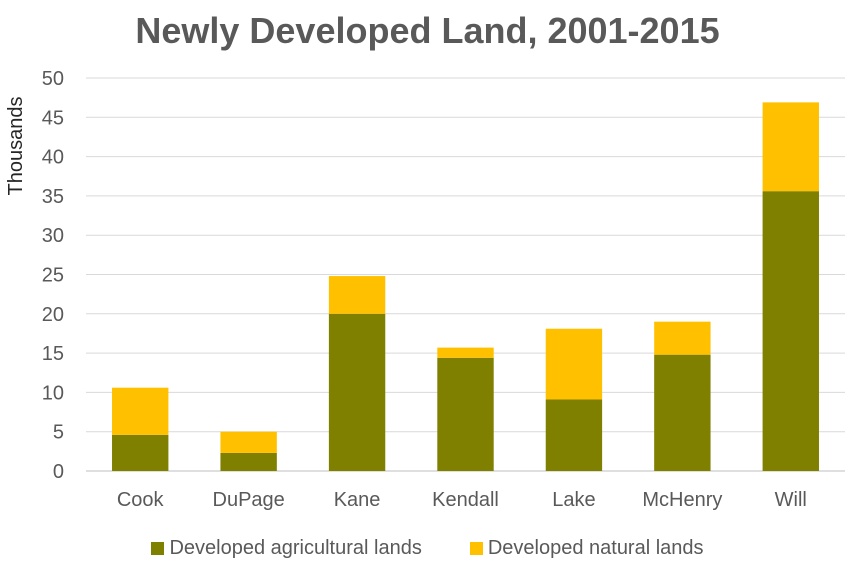 This screenshot has height=570, width=855. What do you see at coordinates (790, 147) in the screenshot?
I see `bar-will-natural` at bounding box center [790, 147].